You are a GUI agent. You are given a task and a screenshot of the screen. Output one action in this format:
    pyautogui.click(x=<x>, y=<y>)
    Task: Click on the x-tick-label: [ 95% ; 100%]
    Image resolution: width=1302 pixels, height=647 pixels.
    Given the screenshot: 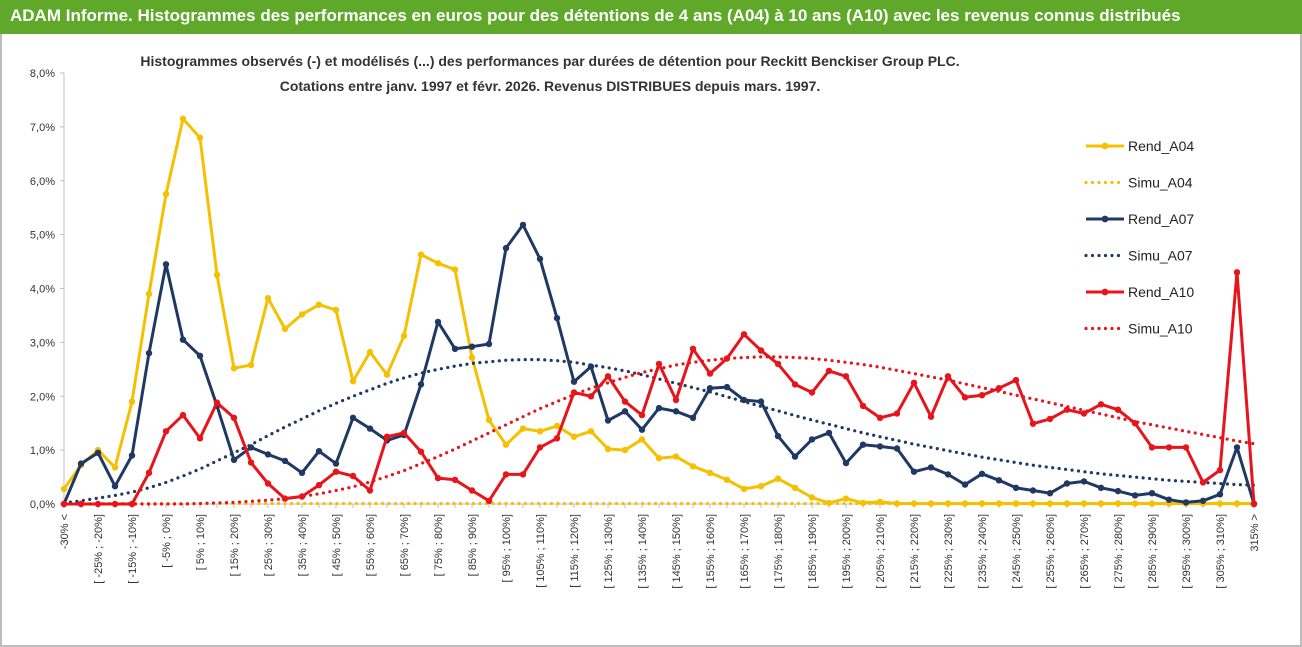 What is the action you would take?
    pyautogui.click(x=507, y=548)
    